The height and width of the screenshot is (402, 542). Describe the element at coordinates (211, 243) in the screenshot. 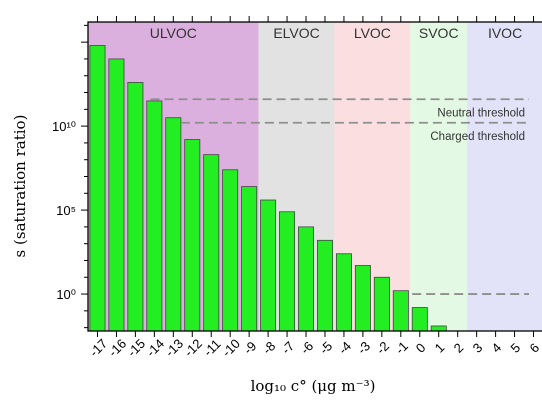

I see `bar--11` at that location.